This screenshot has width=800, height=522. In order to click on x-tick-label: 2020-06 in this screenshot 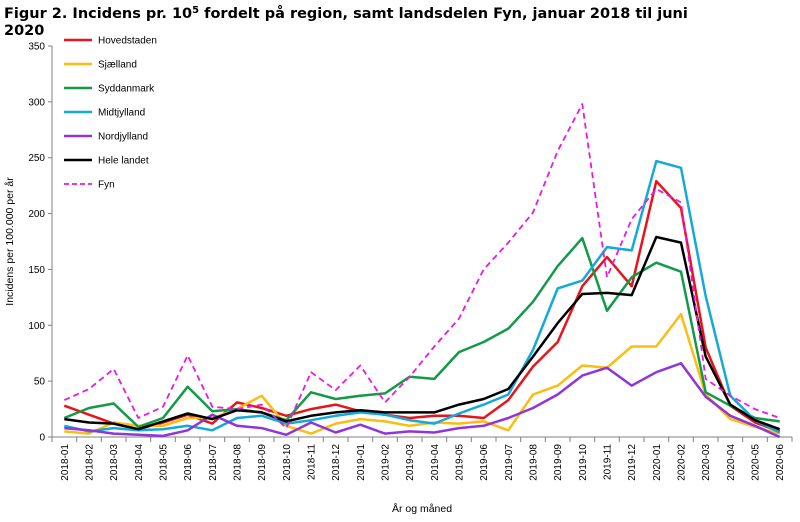, I will do `click(780, 462)`.